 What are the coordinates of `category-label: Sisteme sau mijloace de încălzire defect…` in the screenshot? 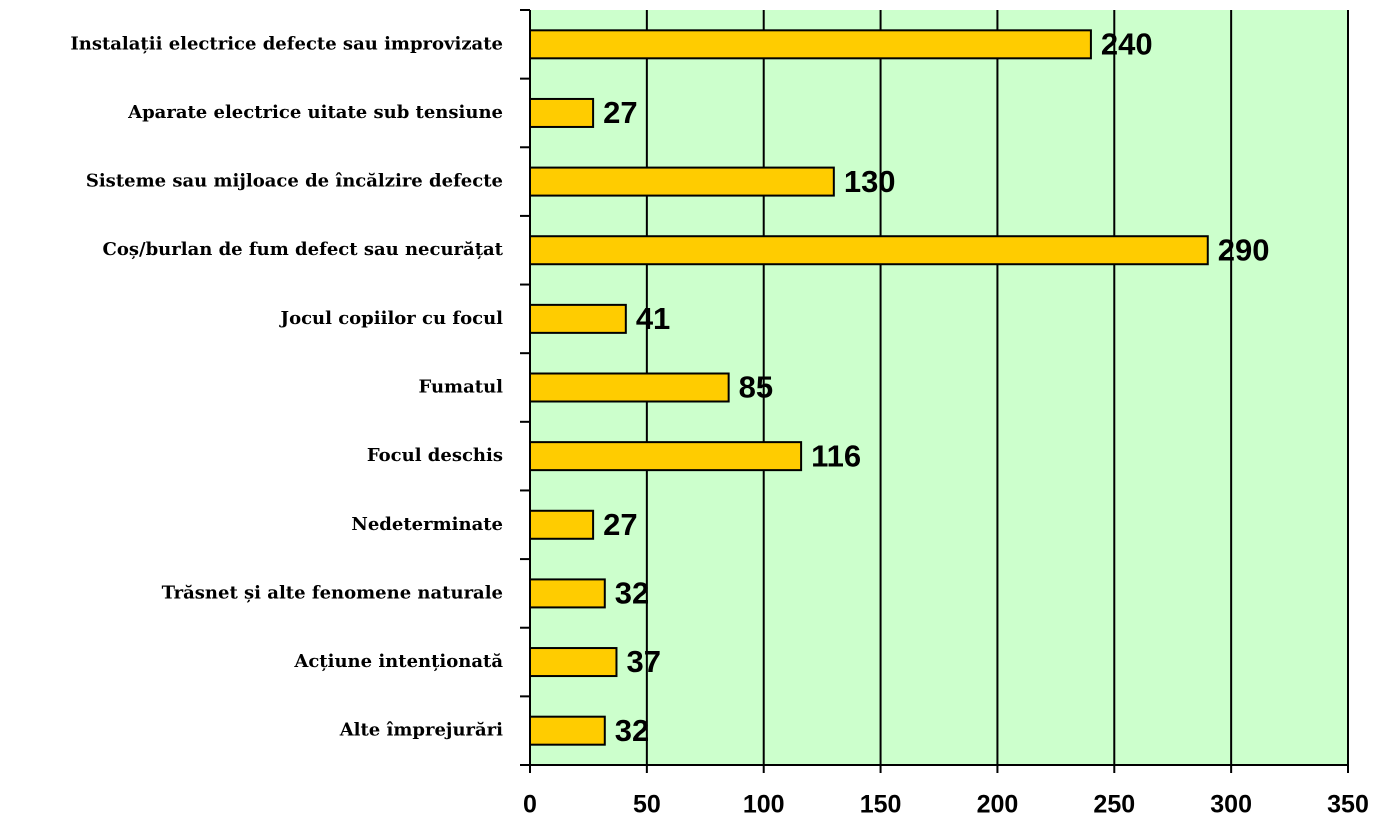 It's located at (294, 181).